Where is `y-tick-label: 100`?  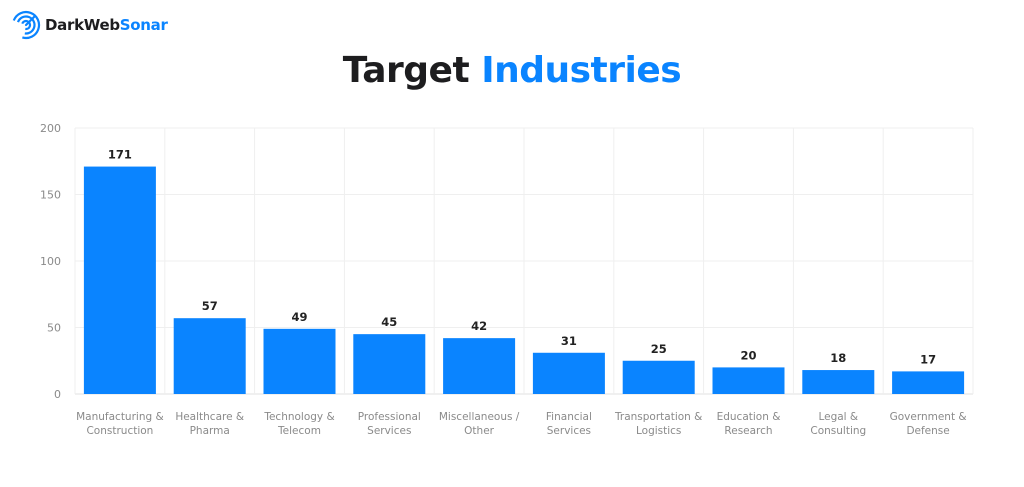
y-tick-label: 100 is located at coordinates (50, 261).